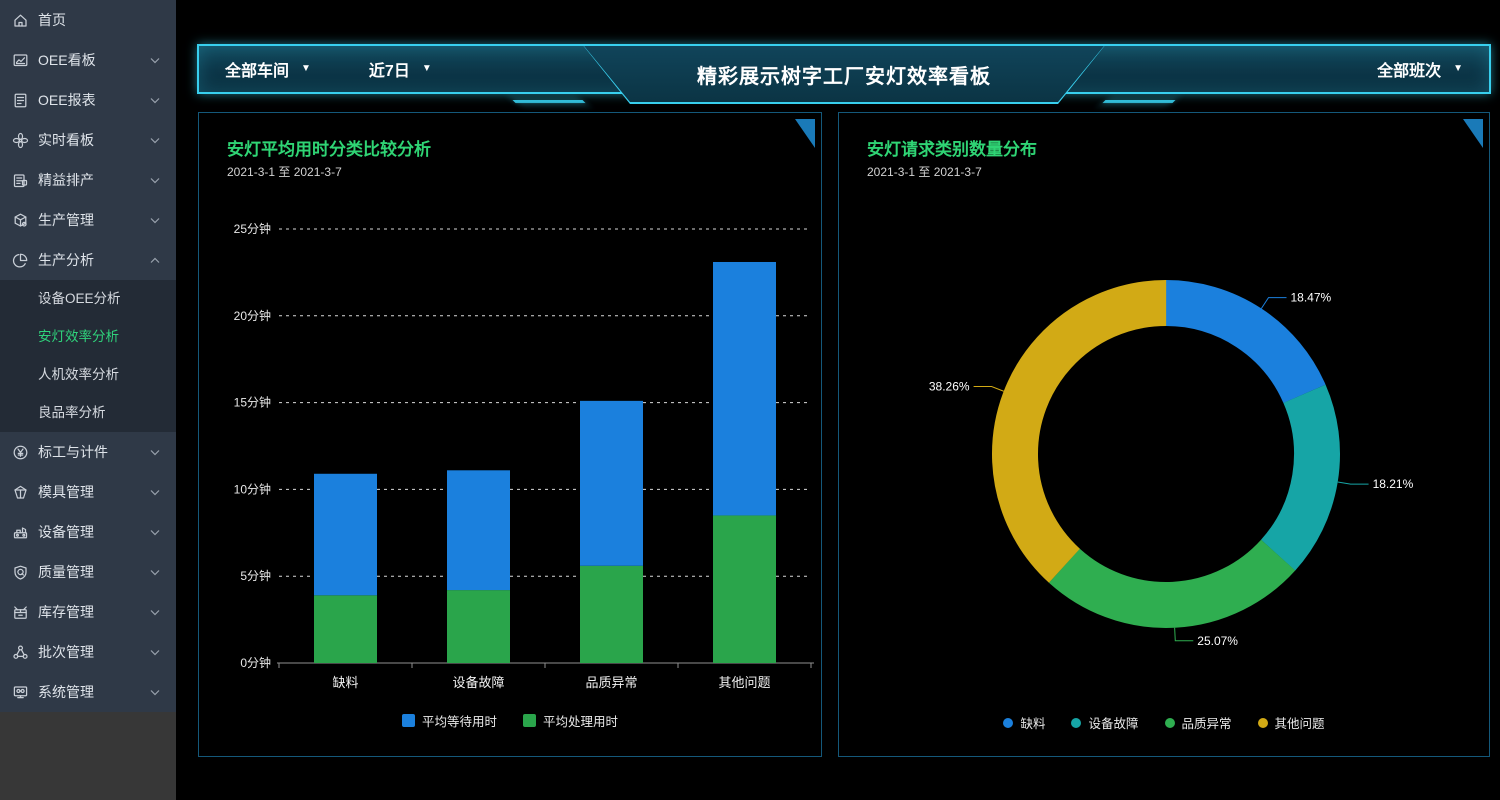 The width and height of the screenshot is (1500, 800). What do you see at coordinates (510, 720) in the screenshot?
I see `bar-chart-legend: 平均等待用时 平均处理用时` at bounding box center [510, 720].